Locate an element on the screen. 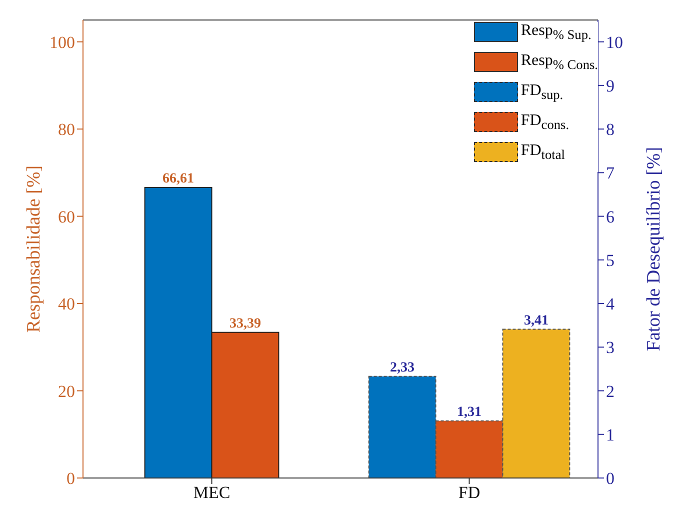  data-label: 3,41 is located at coordinates (536, 320).